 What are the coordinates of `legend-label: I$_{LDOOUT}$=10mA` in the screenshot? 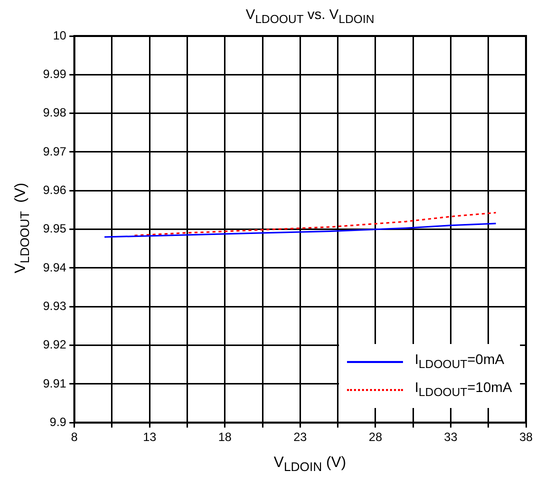 It's located at (463, 389).